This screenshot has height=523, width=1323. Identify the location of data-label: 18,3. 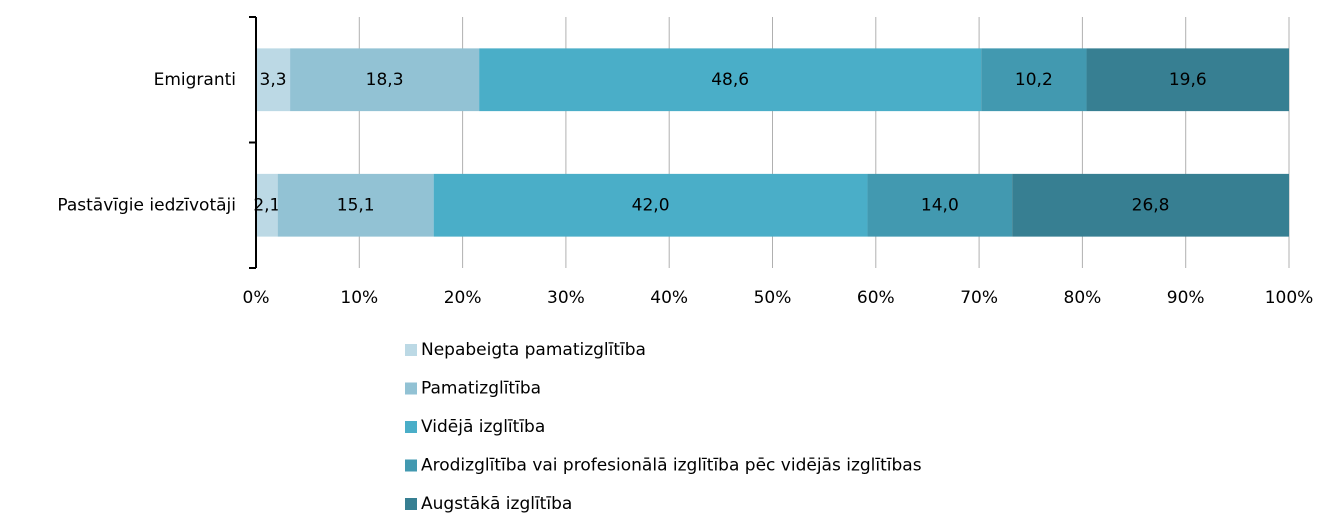
(385, 80).